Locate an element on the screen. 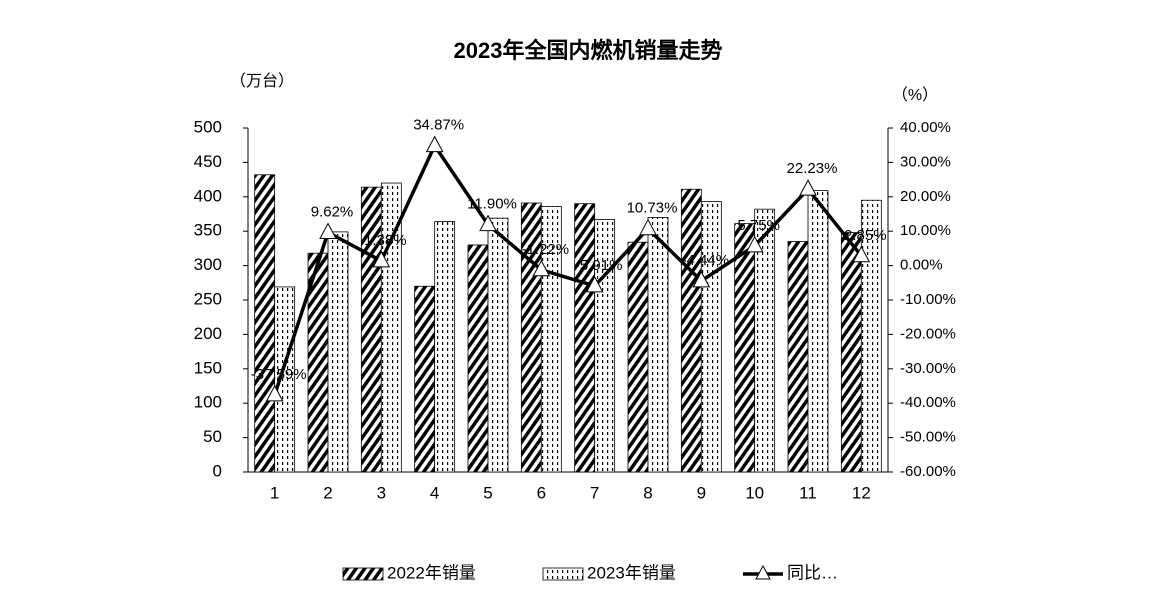 Image resolution: width=1153 pixels, height=604 pixels. y2-tick-label: 20.00% is located at coordinates (925, 196).